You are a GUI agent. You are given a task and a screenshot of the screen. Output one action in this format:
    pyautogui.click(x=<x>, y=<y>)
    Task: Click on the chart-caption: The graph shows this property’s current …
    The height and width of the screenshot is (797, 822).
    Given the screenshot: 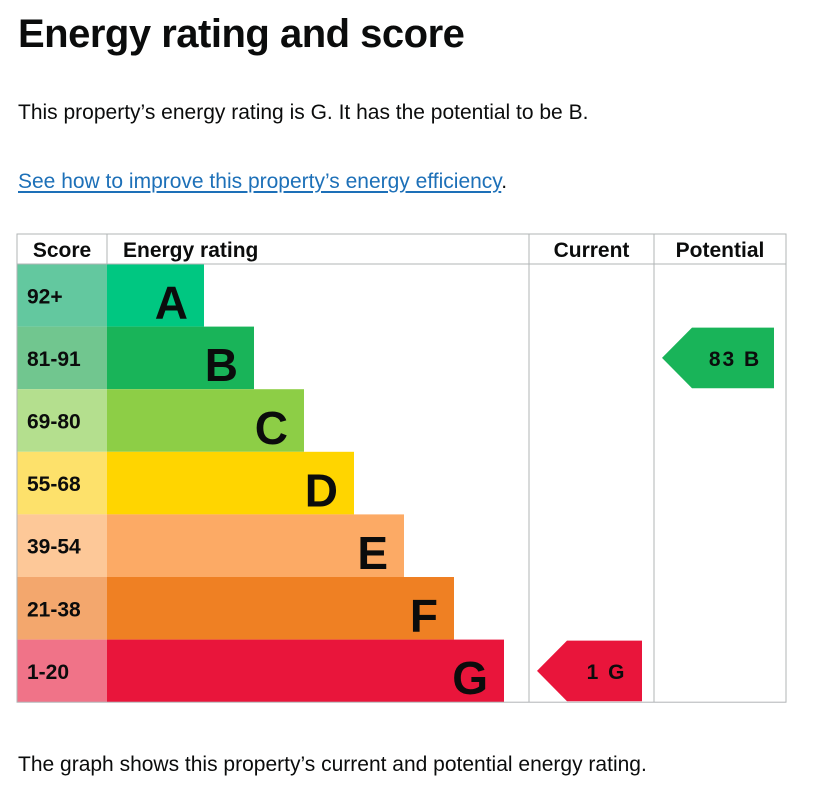 What is the action you would take?
    pyautogui.click(x=332, y=764)
    